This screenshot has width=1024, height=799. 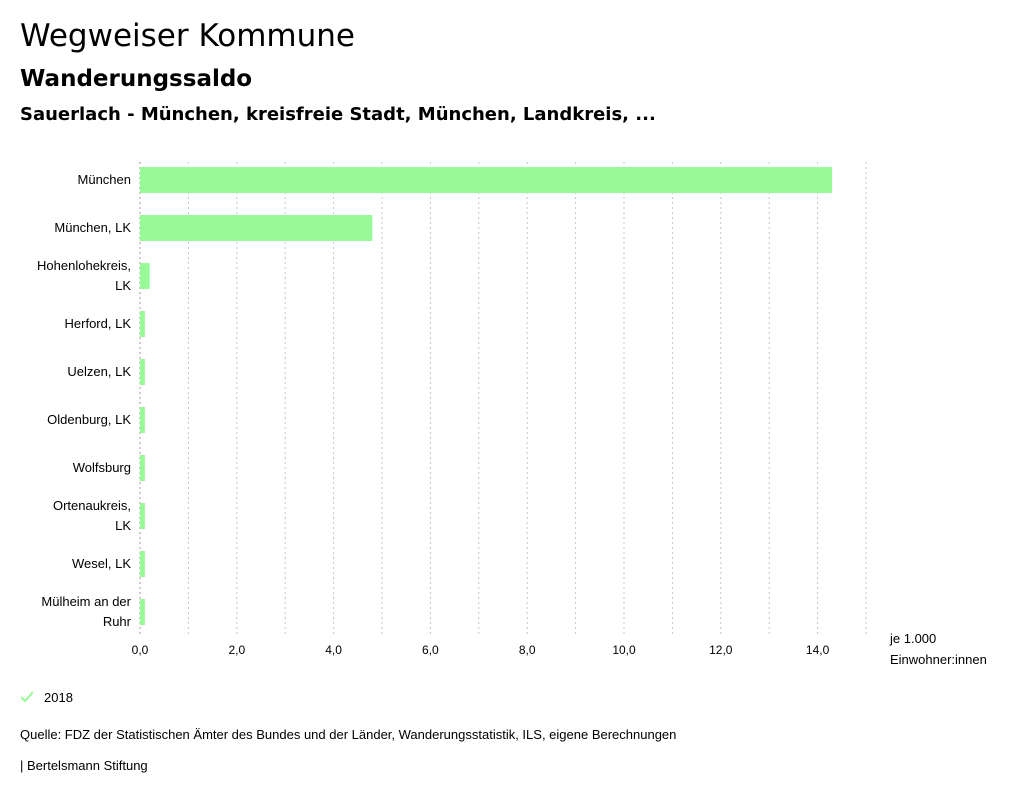 What do you see at coordinates (92, 227) in the screenshot?
I see `category-label: München, LK` at bounding box center [92, 227].